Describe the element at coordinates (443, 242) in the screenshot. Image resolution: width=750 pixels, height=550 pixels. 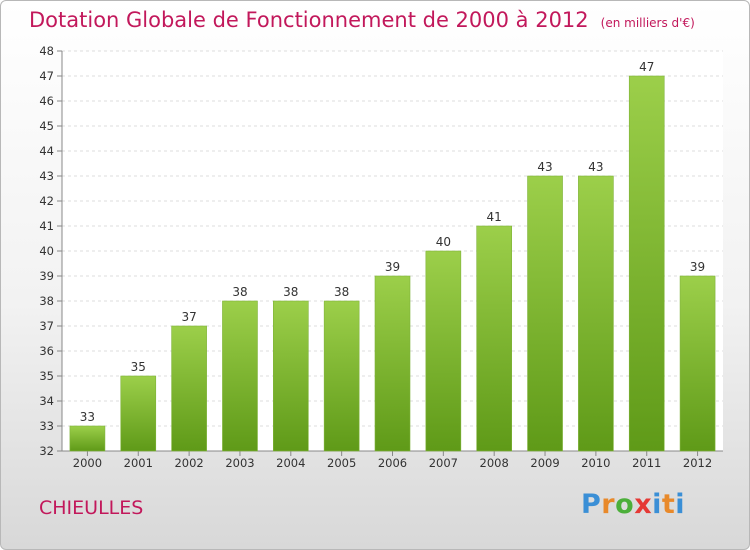
I see `data-label: 40` at that location.